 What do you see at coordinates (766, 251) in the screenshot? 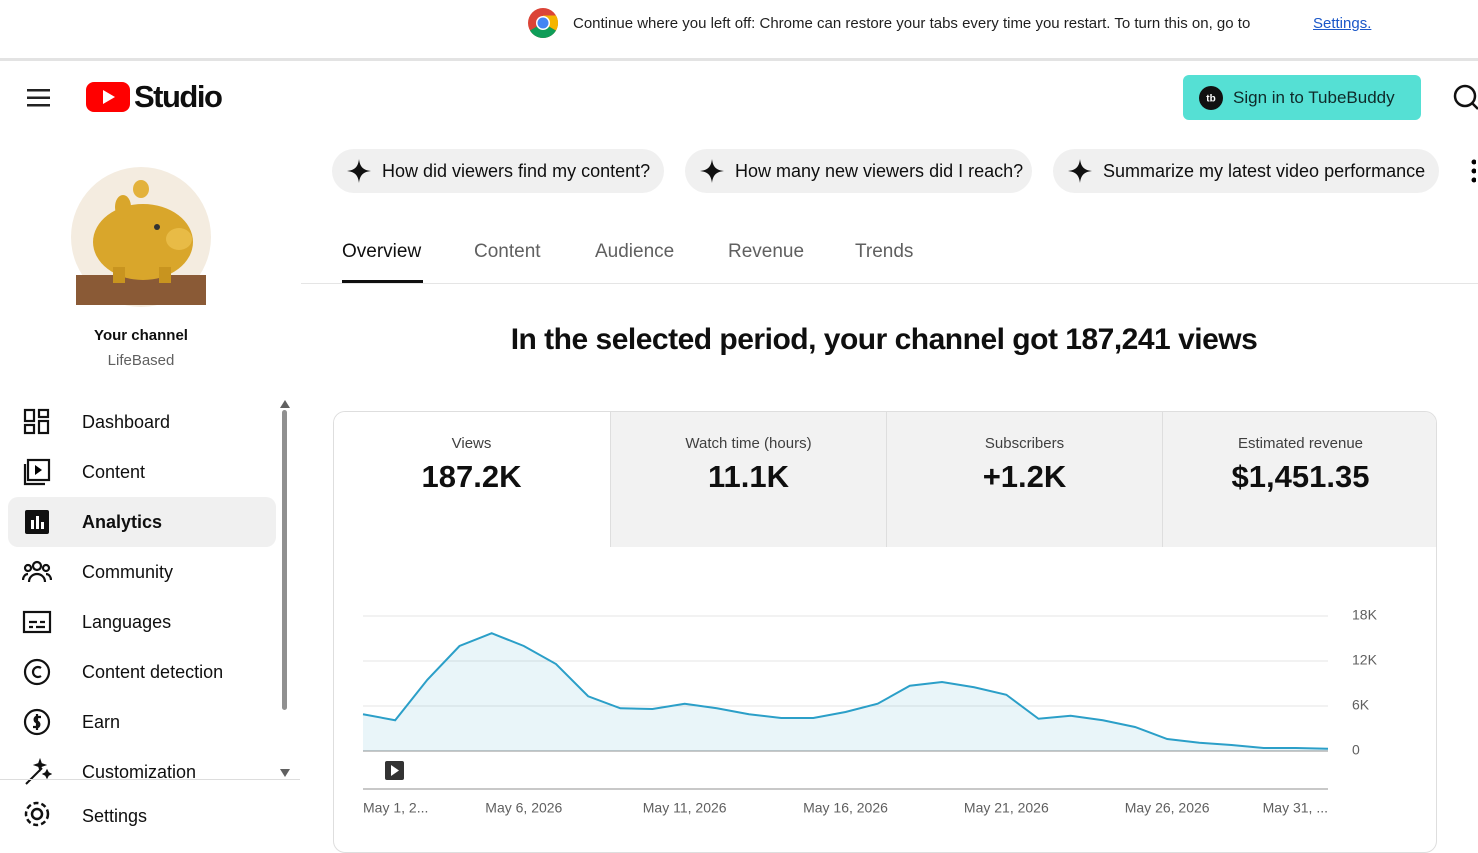
I see `tab: Revenue` at bounding box center [766, 251].